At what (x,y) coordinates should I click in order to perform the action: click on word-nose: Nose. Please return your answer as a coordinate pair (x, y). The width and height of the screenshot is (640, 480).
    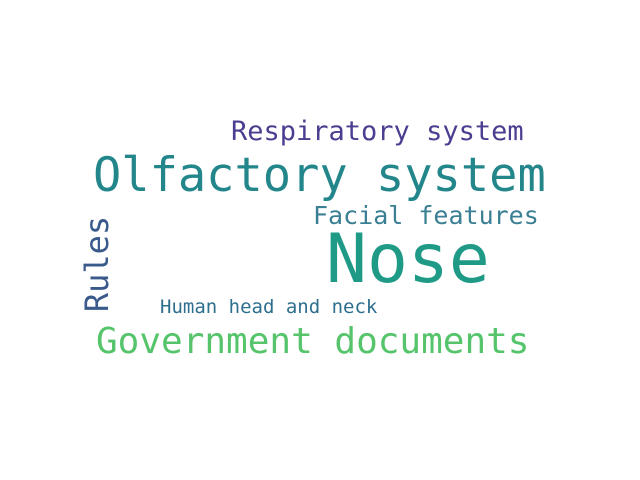
    Looking at the image, I should click on (408, 259).